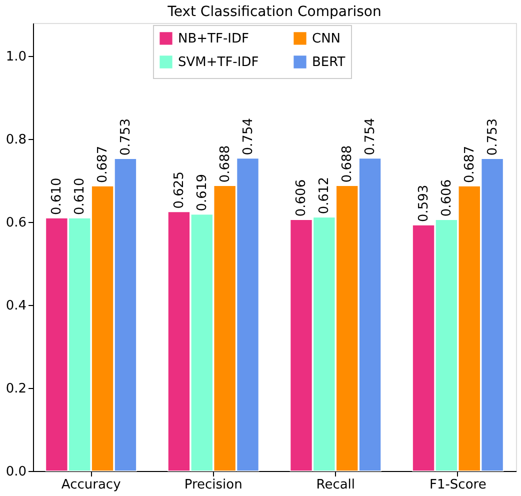  I want to click on data-label: 0.593, so click(424, 203).